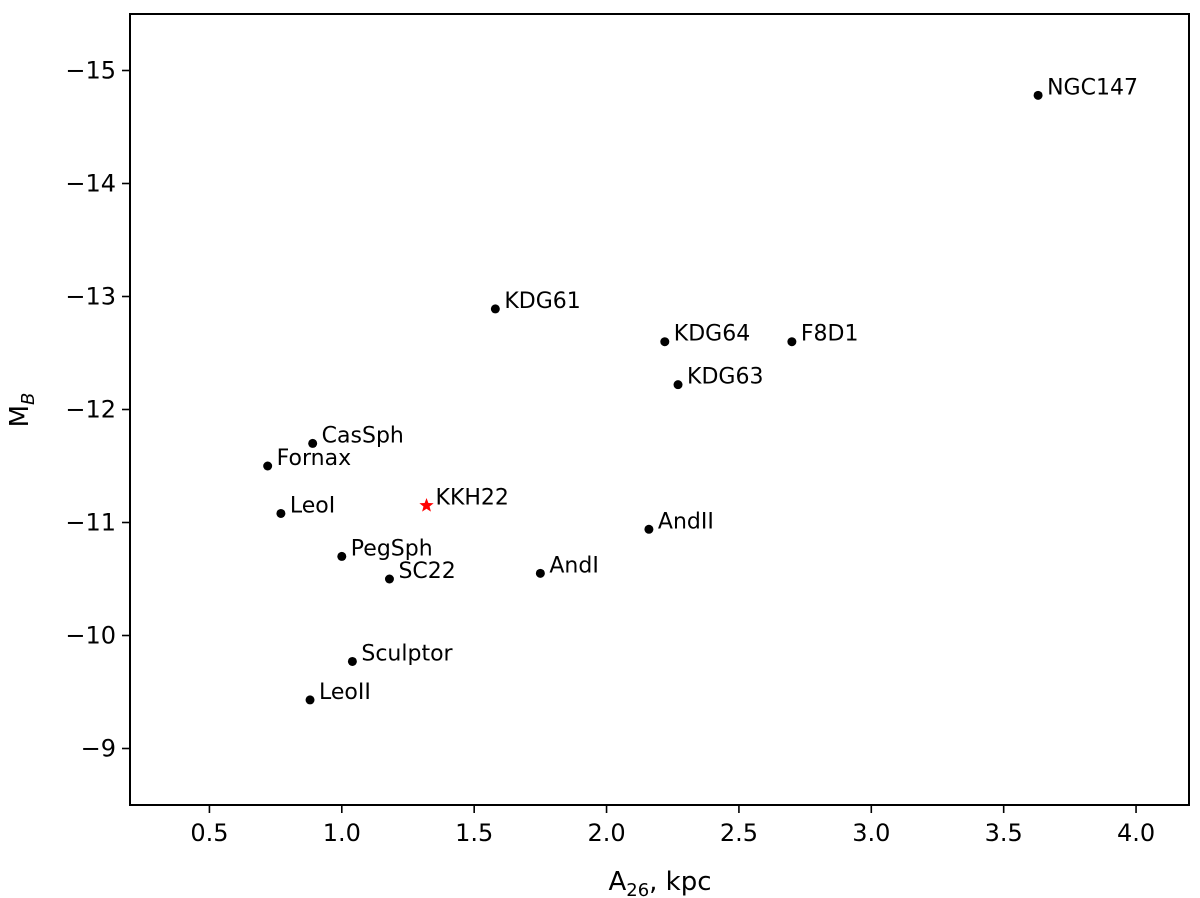 Image resolution: width=1200 pixels, height=898 pixels. I want to click on data-point-label: NGC147, so click(1092, 87).